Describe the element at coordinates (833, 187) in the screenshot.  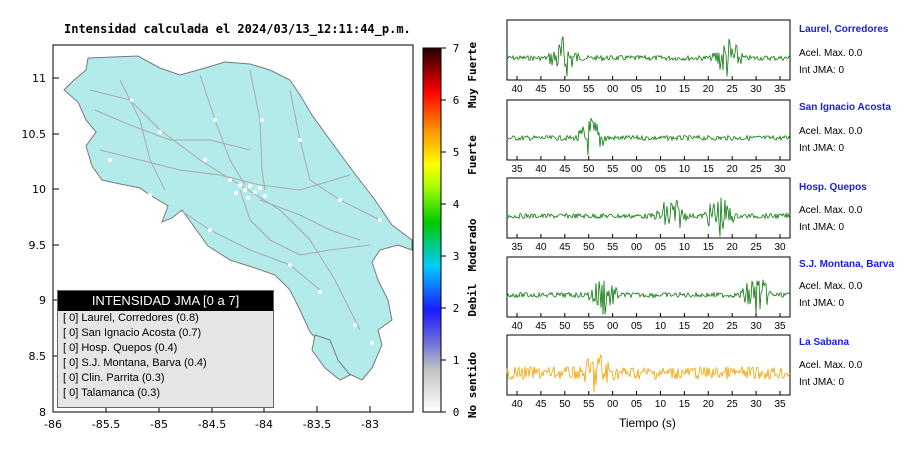
I see `station-name: Hosp. Quepos` at that location.